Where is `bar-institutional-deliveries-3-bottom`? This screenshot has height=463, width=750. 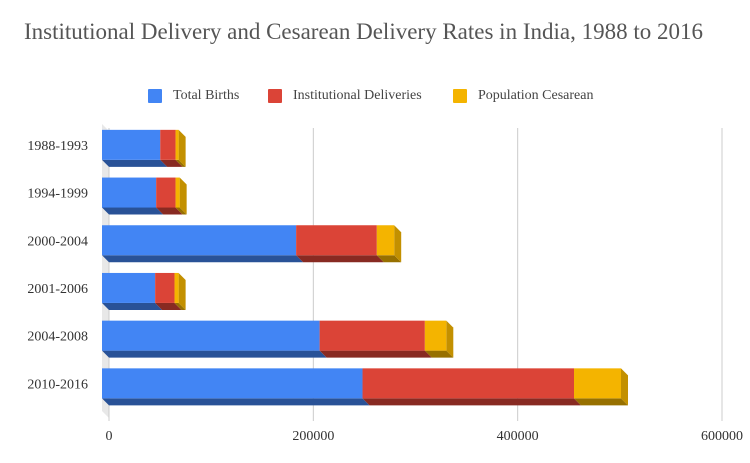
bar-institutional-deliveries-3-bottom is located at coordinates (168, 306).